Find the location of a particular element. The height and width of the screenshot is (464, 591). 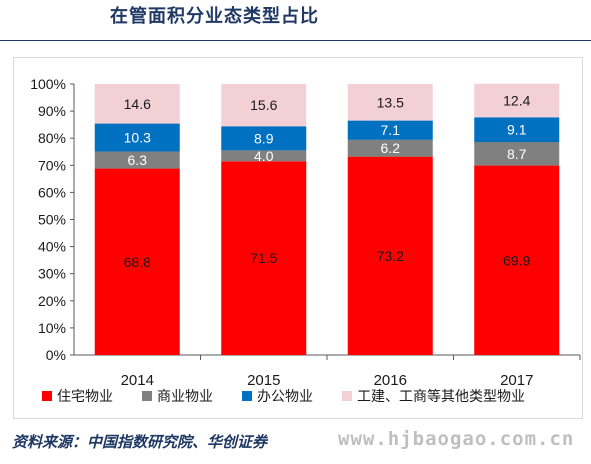

y-tick-label: 80% is located at coordinates (52, 138).